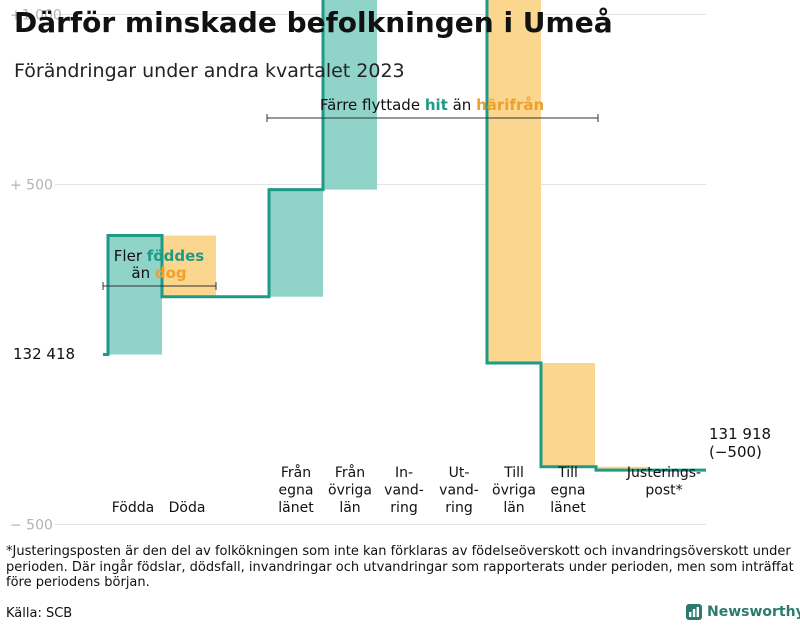  What do you see at coordinates (296, 490) in the screenshot?
I see `category-label: Från egna länet` at bounding box center [296, 490].